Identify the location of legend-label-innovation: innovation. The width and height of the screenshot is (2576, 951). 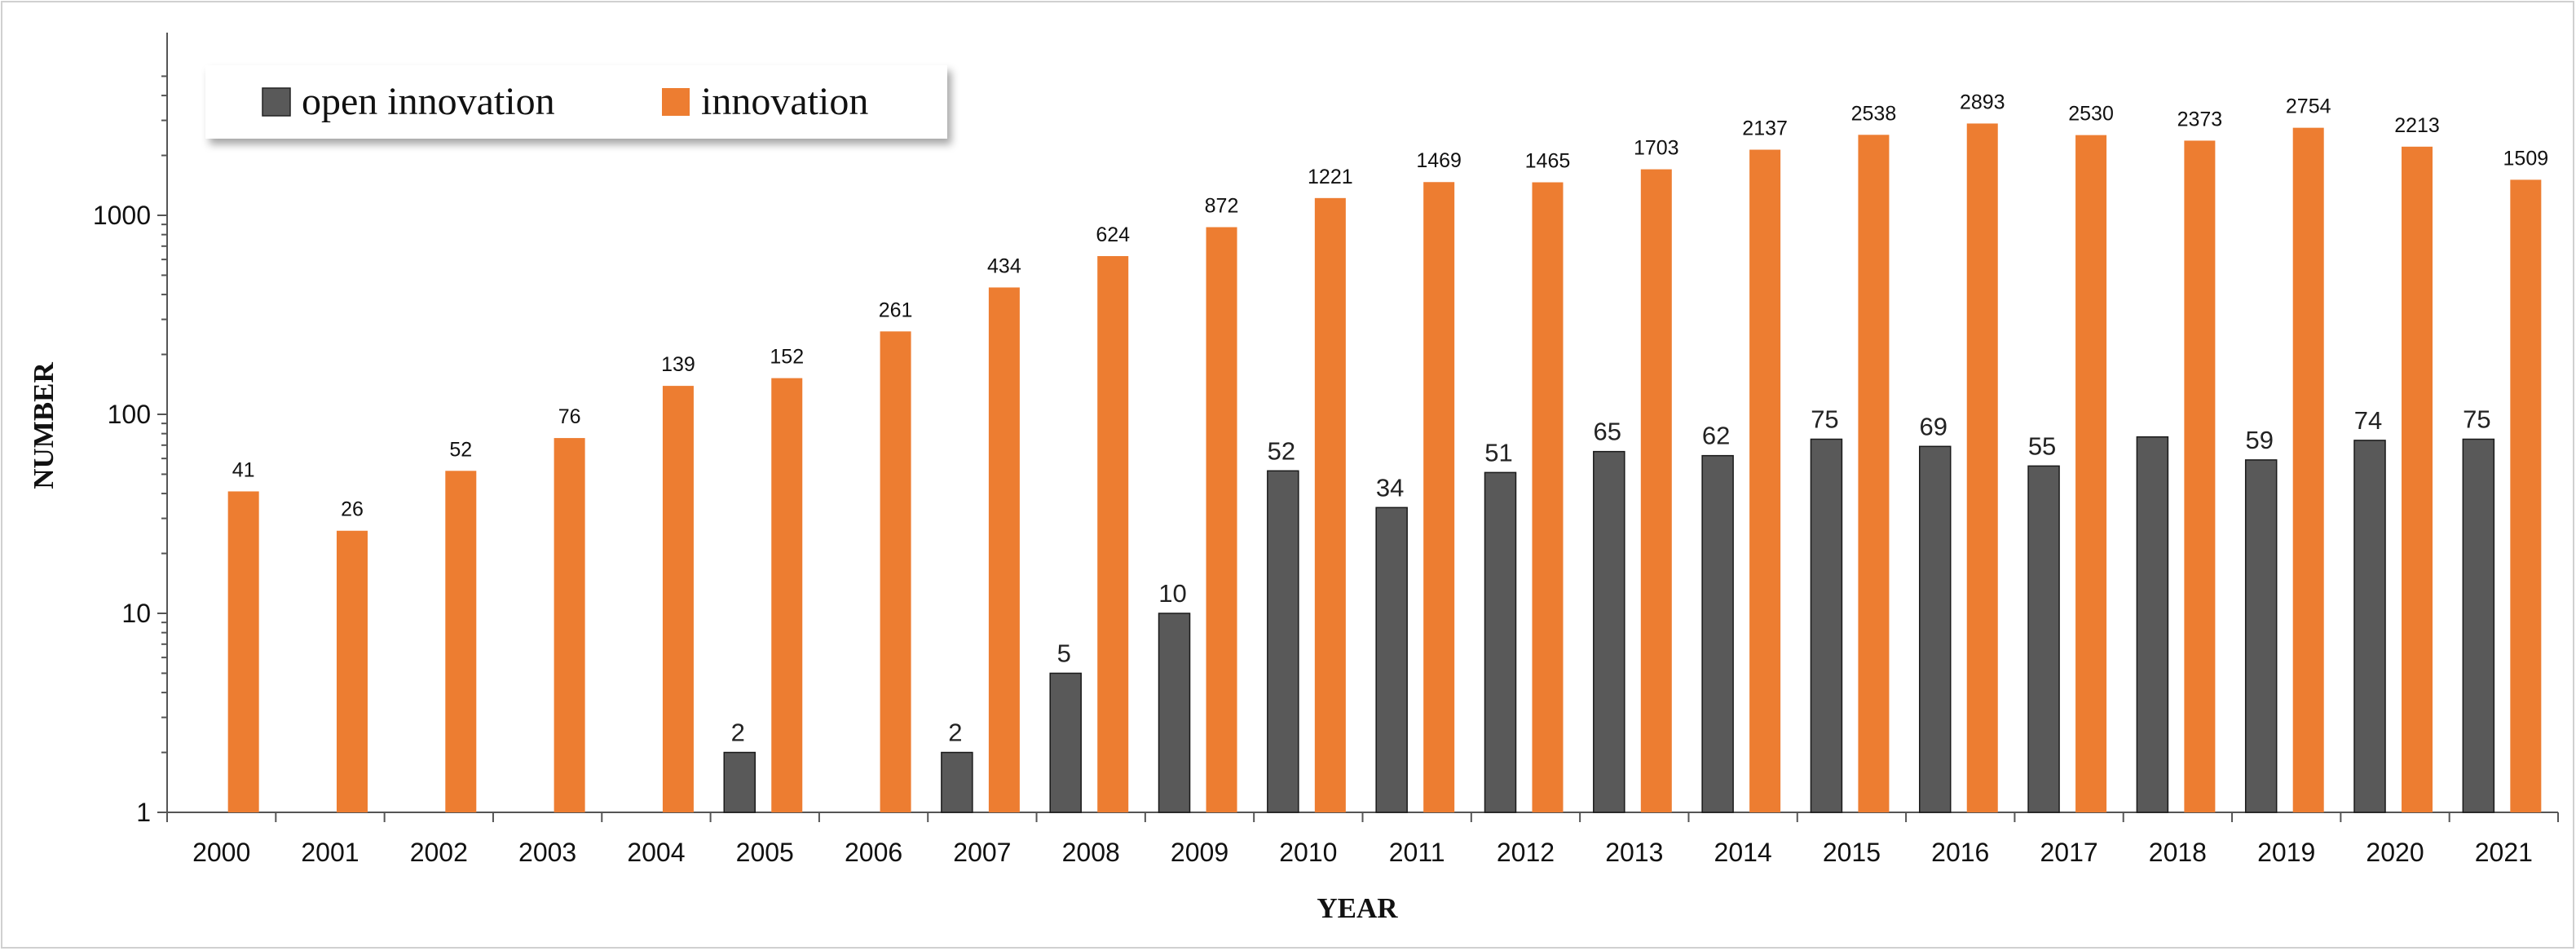
(784, 101).